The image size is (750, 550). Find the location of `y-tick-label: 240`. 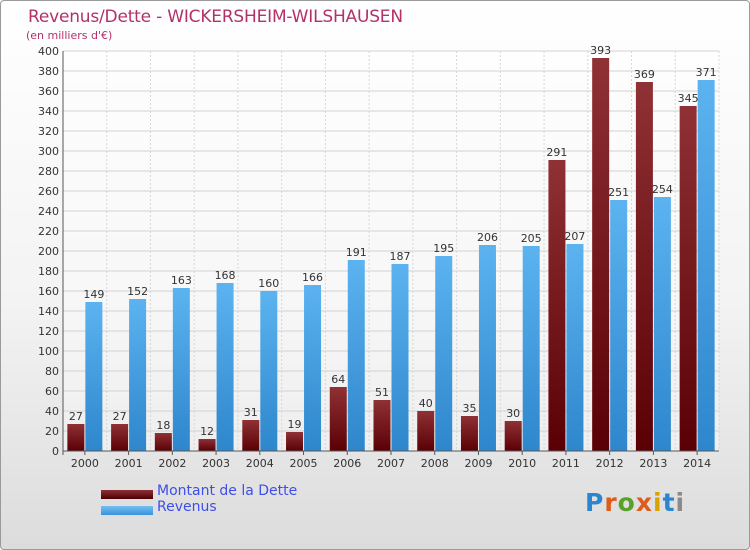

y-tick-label: 240 is located at coordinates (48, 211).